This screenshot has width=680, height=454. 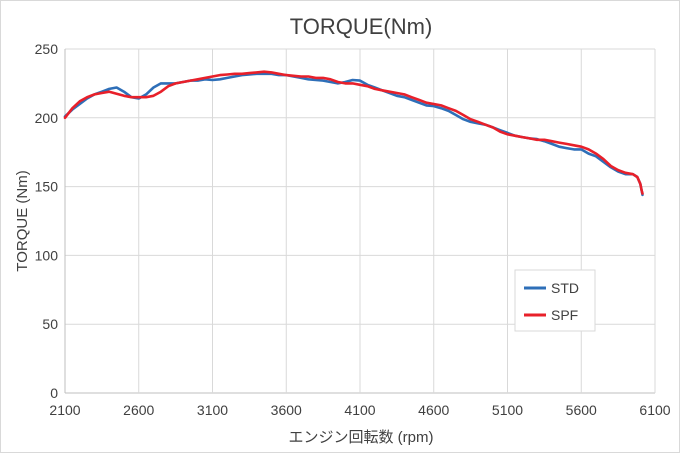 What do you see at coordinates (138, 410) in the screenshot?
I see `x-tick-label: 2600` at bounding box center [138, 410].